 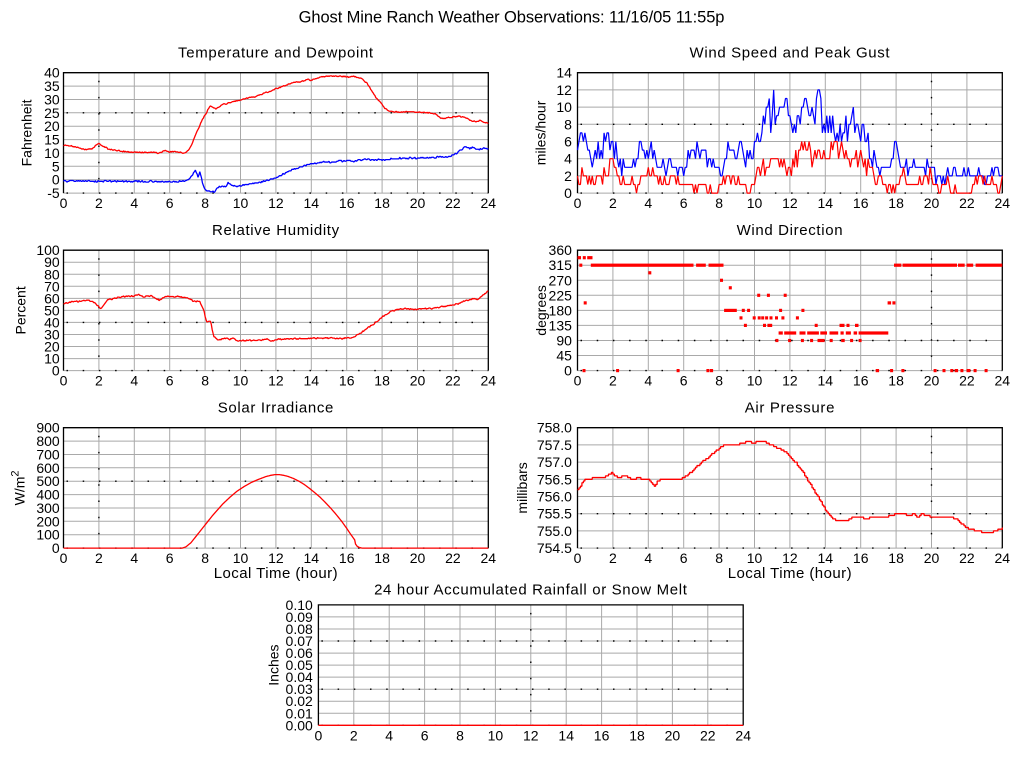 What do you see at coordinates (48, 508) in the screenshot?
I see `svg-text: 300` at bounding box center [48, 508].